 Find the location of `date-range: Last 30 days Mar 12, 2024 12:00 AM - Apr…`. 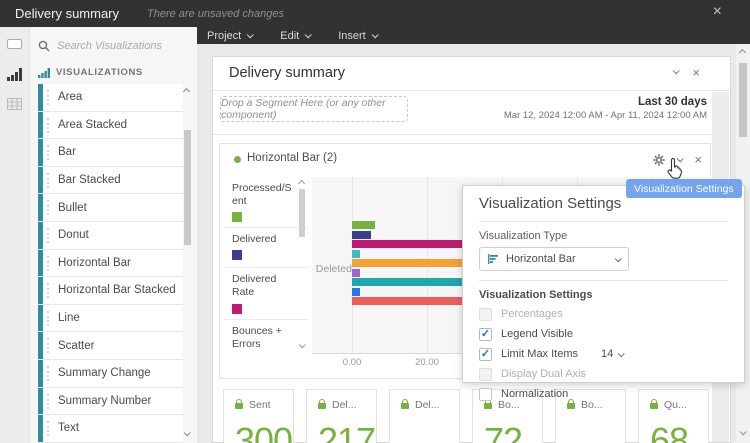

date-range: Last 30 days Mar 12, 2024 12:00 AM - Apr… is located at coordinates (605, 108).